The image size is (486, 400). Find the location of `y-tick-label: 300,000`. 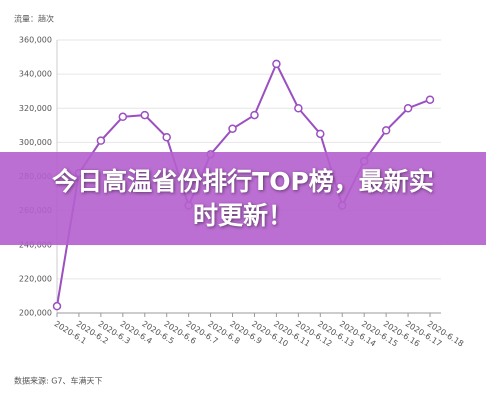

y-tick-label: 300,000 is located at coordinates (35, 142).